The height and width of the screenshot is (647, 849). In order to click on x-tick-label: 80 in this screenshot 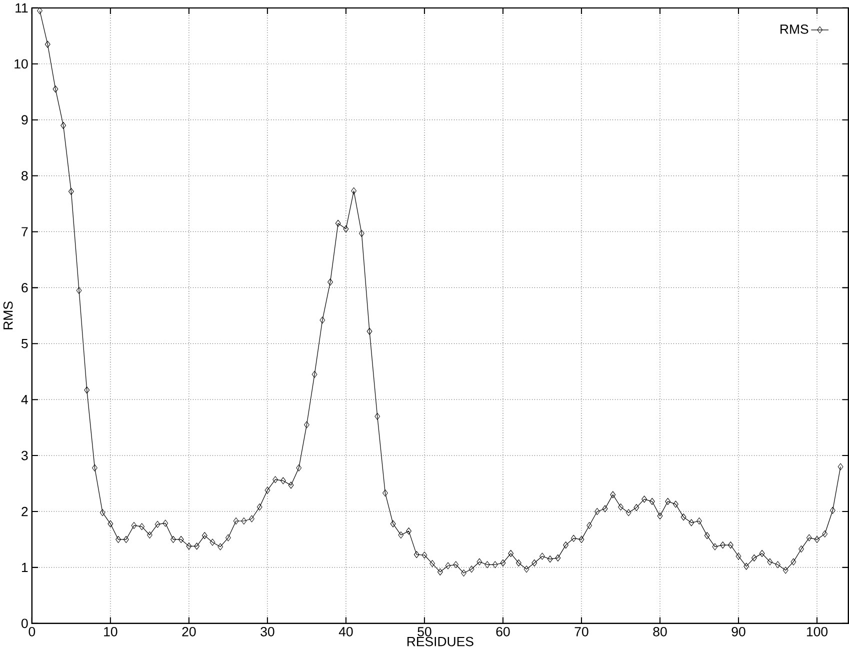, I will do `click(660, 631)`.